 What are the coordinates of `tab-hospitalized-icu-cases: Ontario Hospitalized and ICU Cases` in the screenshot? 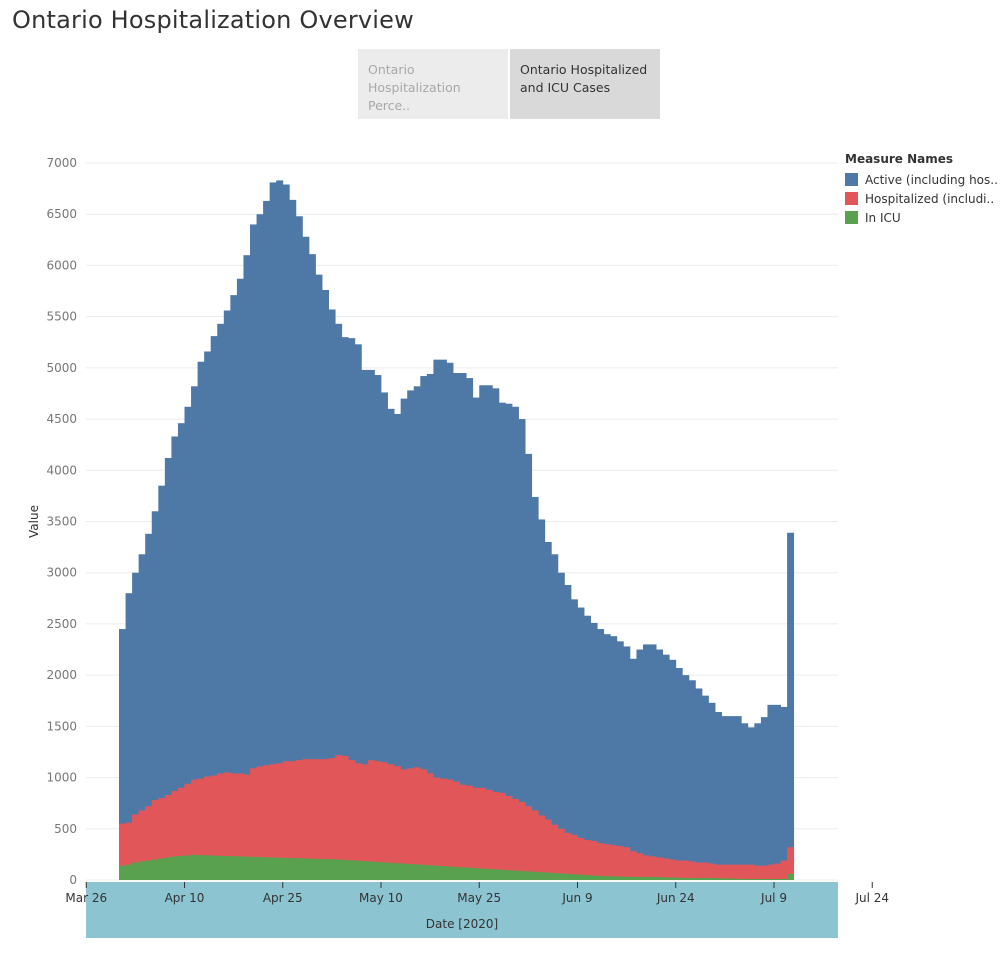 It's located at (585, 84).